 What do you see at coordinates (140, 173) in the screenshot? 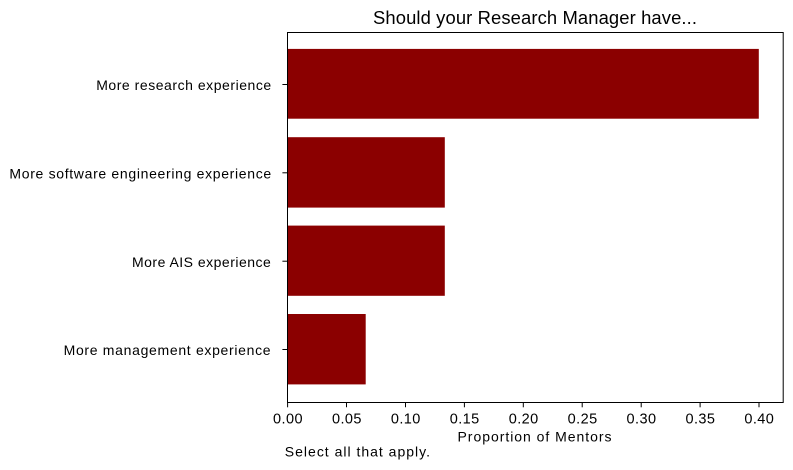
I see `svg-text:More software engineering expe: More software engineering experience` at bounding box center [140, 173].